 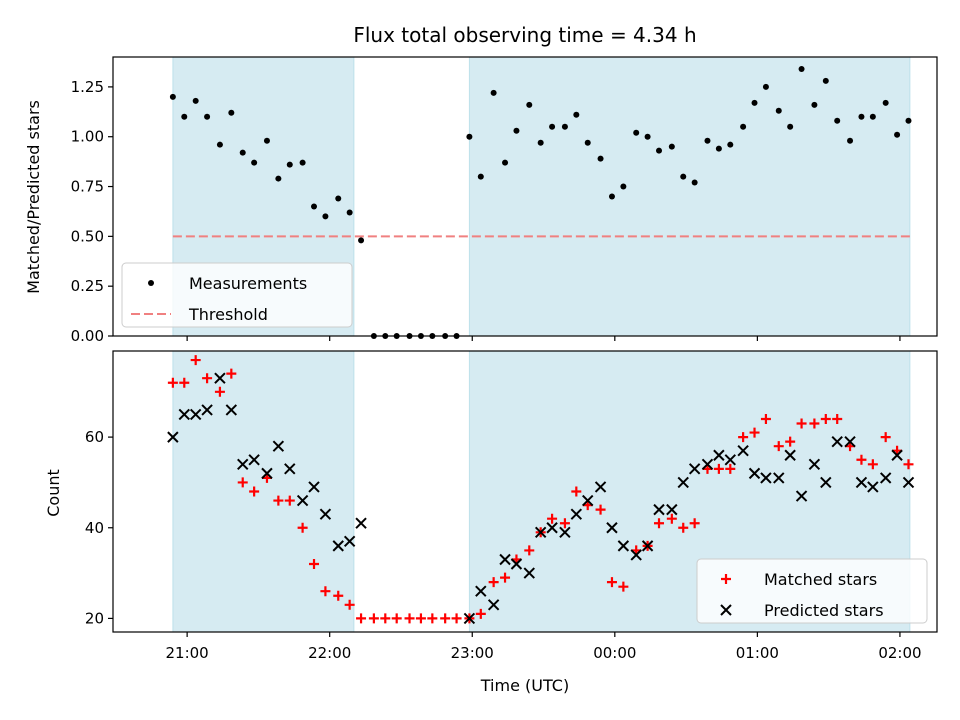 I want to click on ratio-y-tick-label: 0.75, so click(x=87, y=187).